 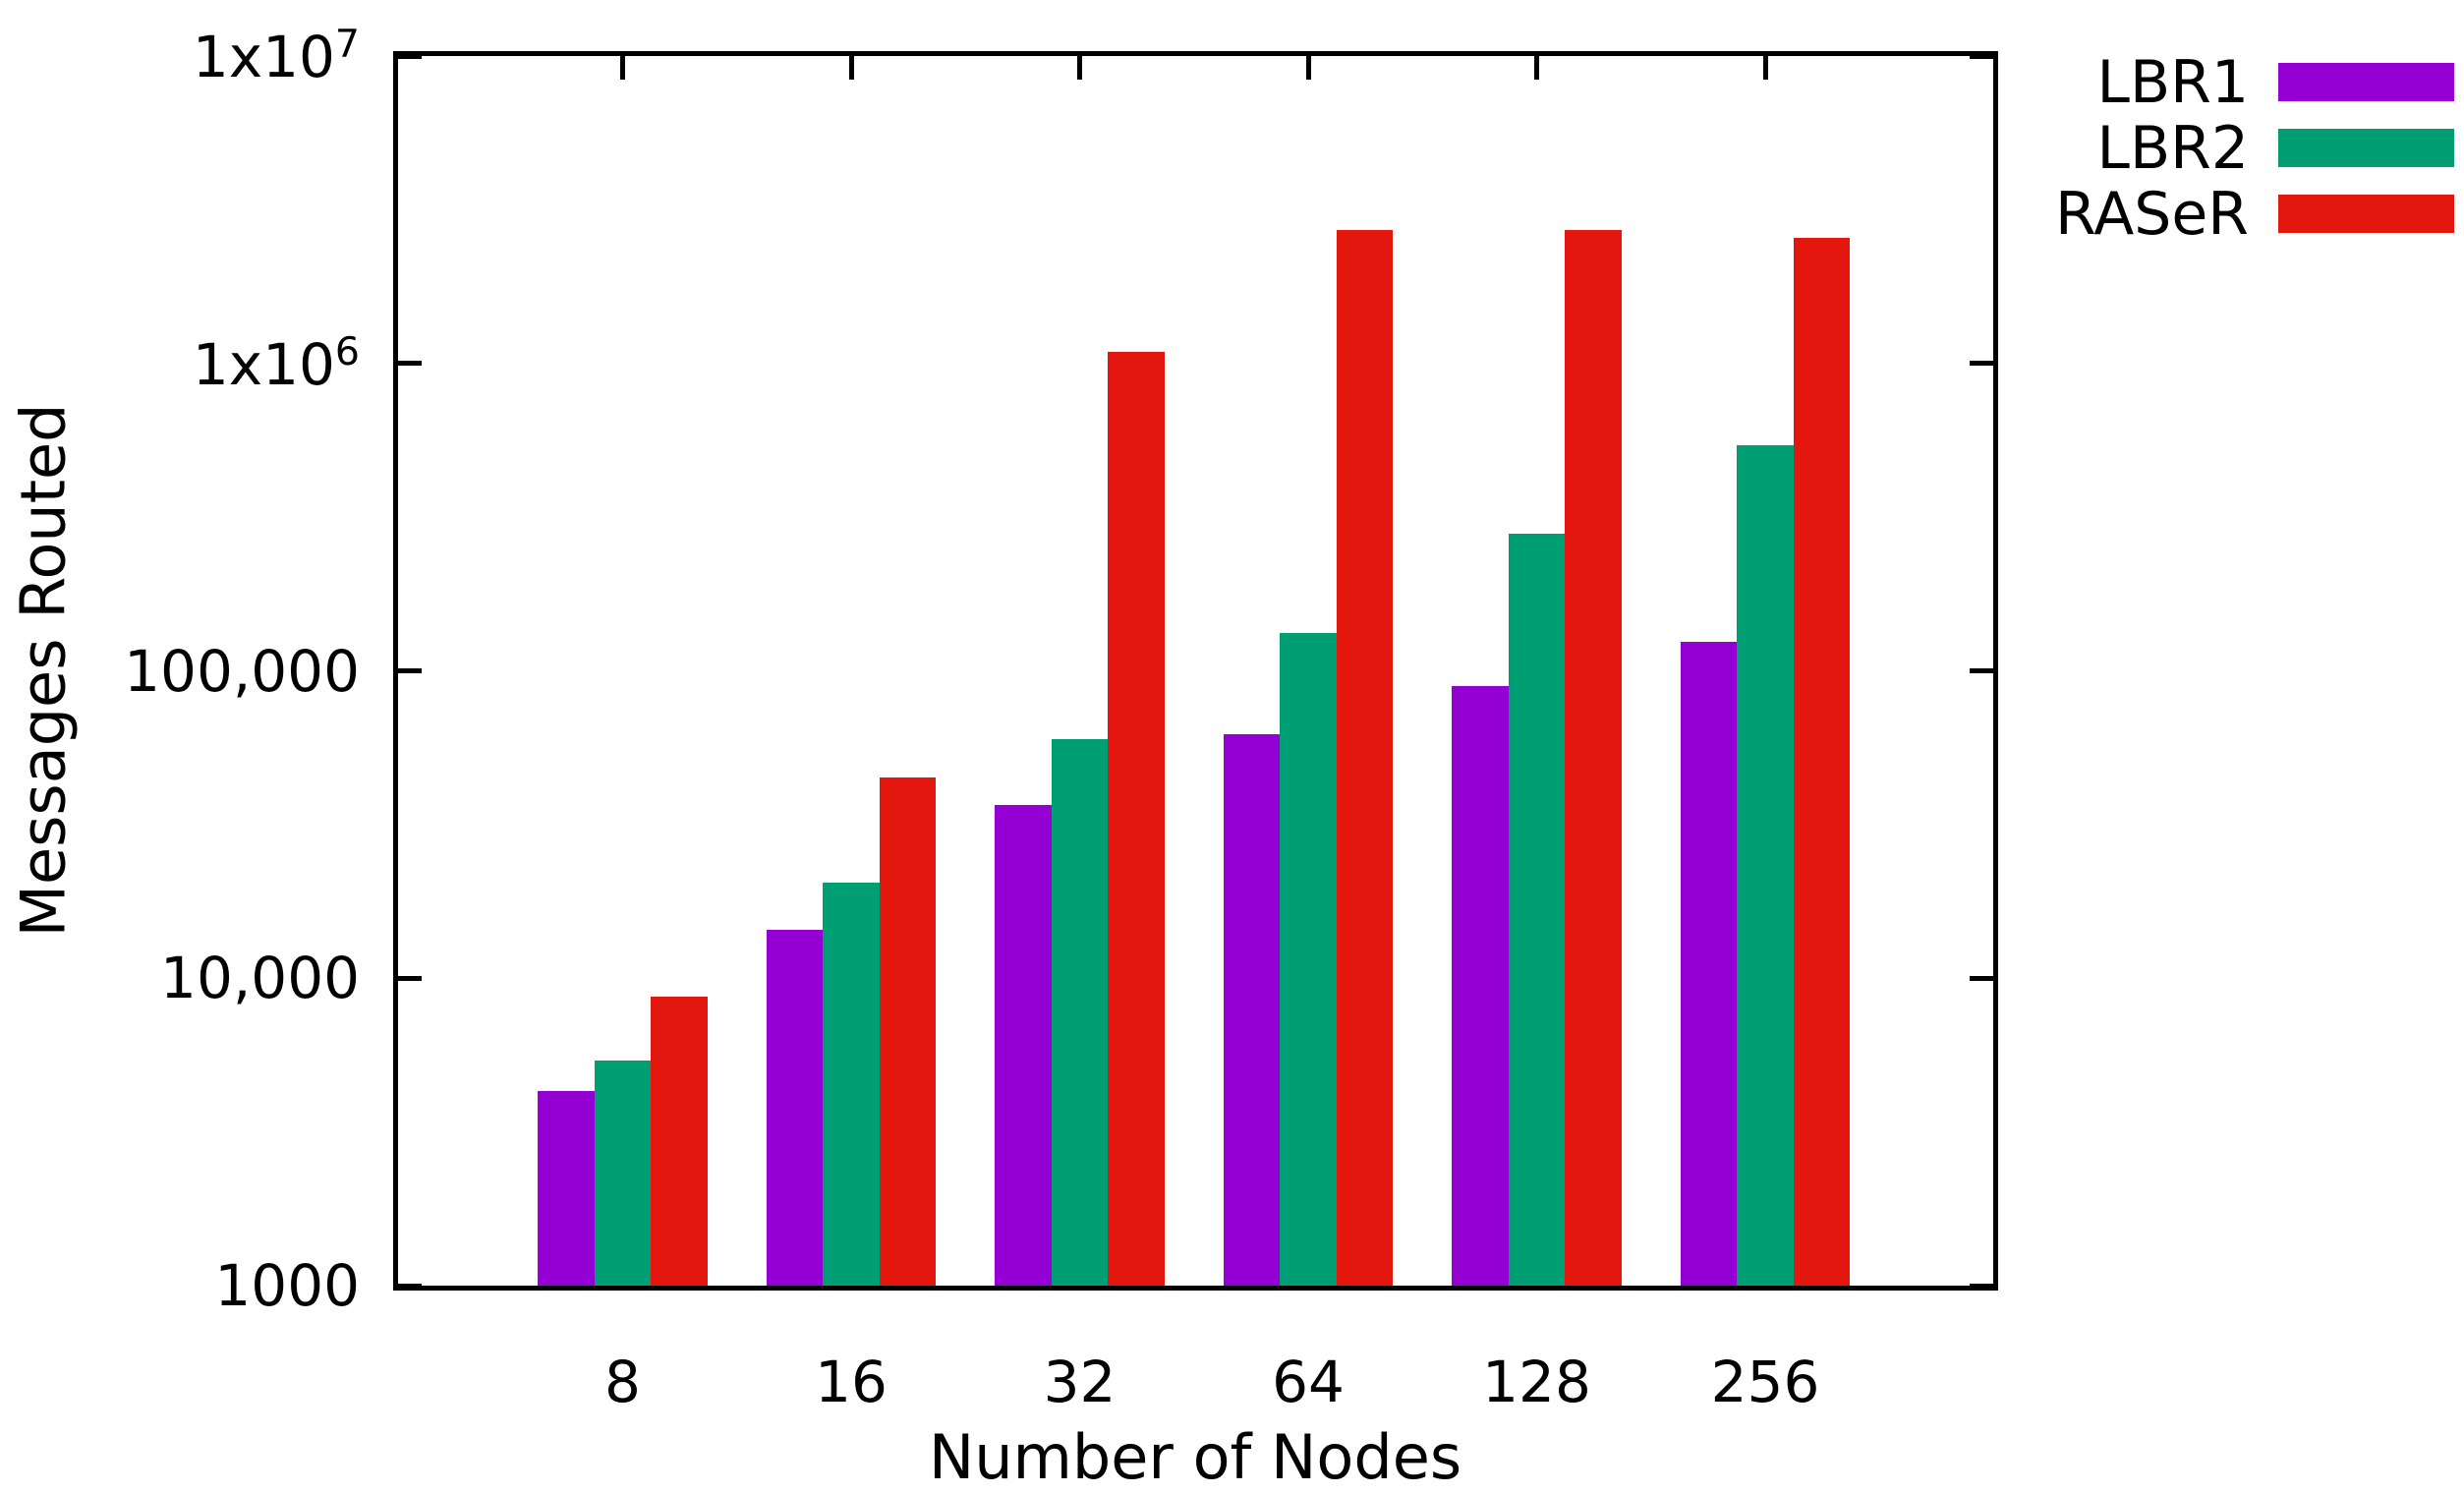 I want to click on x-tick-label-128: 128, so click(x=1536, y=1382).